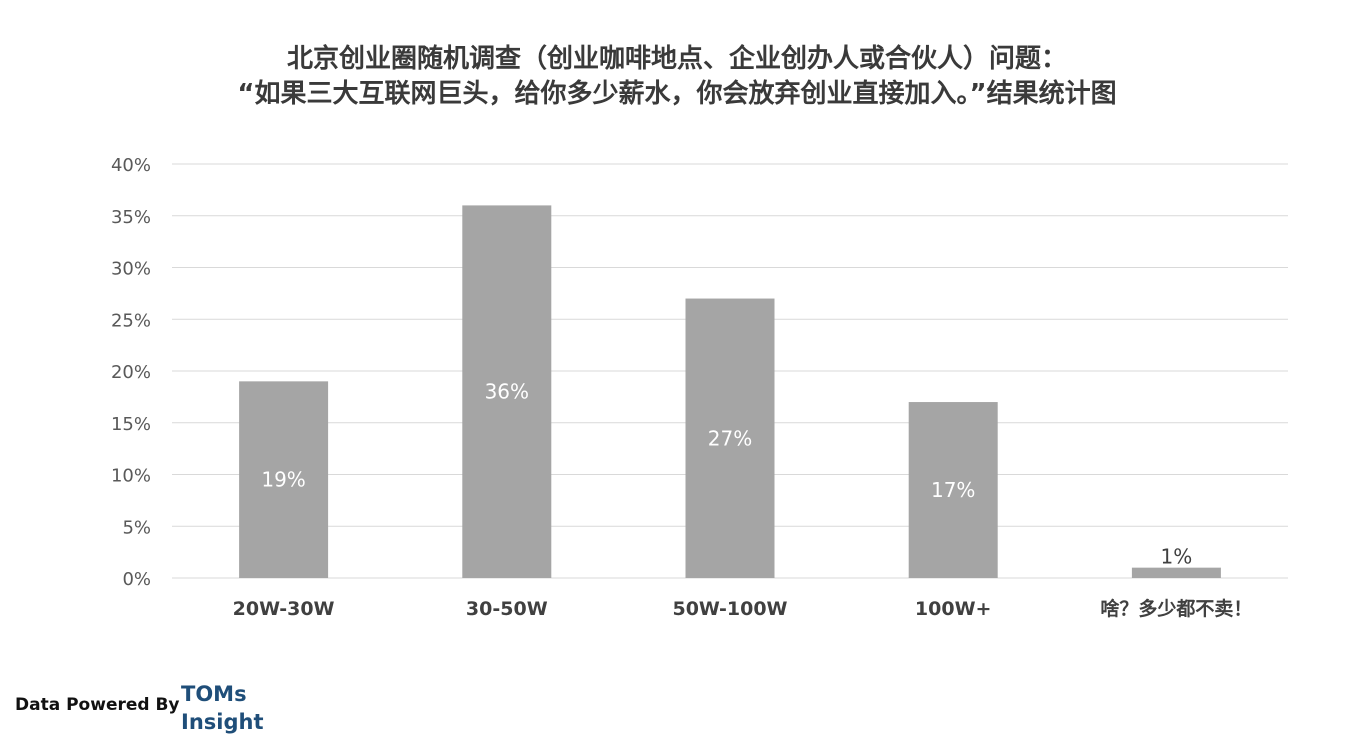 The image size is (1354, 754). Describe the element at coordinates (677, 94) in the screenshot. I see `chart-title-line2: “如果三大互联网巨头，给你多少薪水，你会放弃创业直接加入。”结果统计图` at that location.